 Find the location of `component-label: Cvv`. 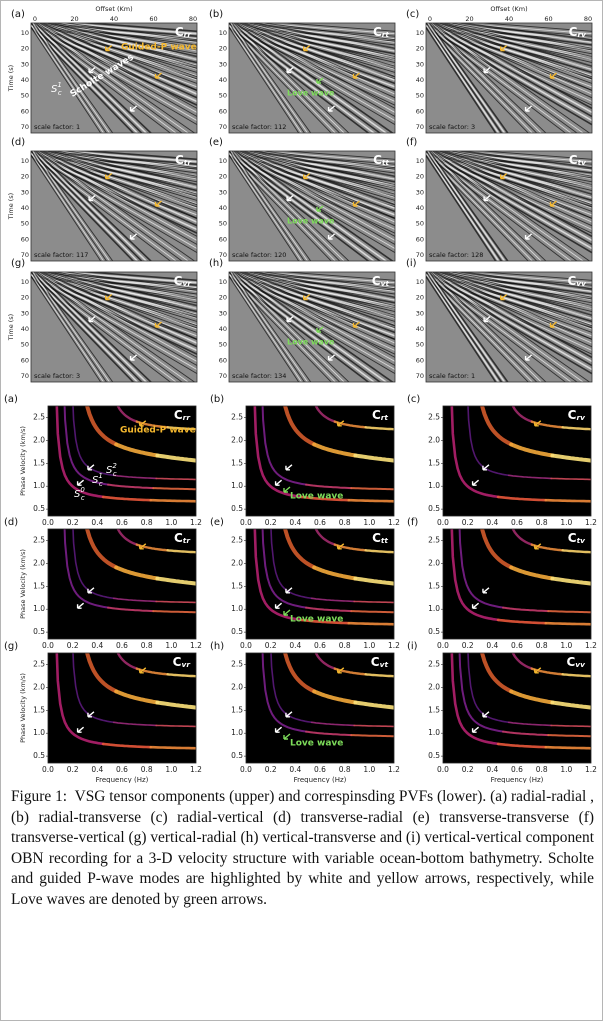

component-label: Cvv is located at coordinates (577, 281).